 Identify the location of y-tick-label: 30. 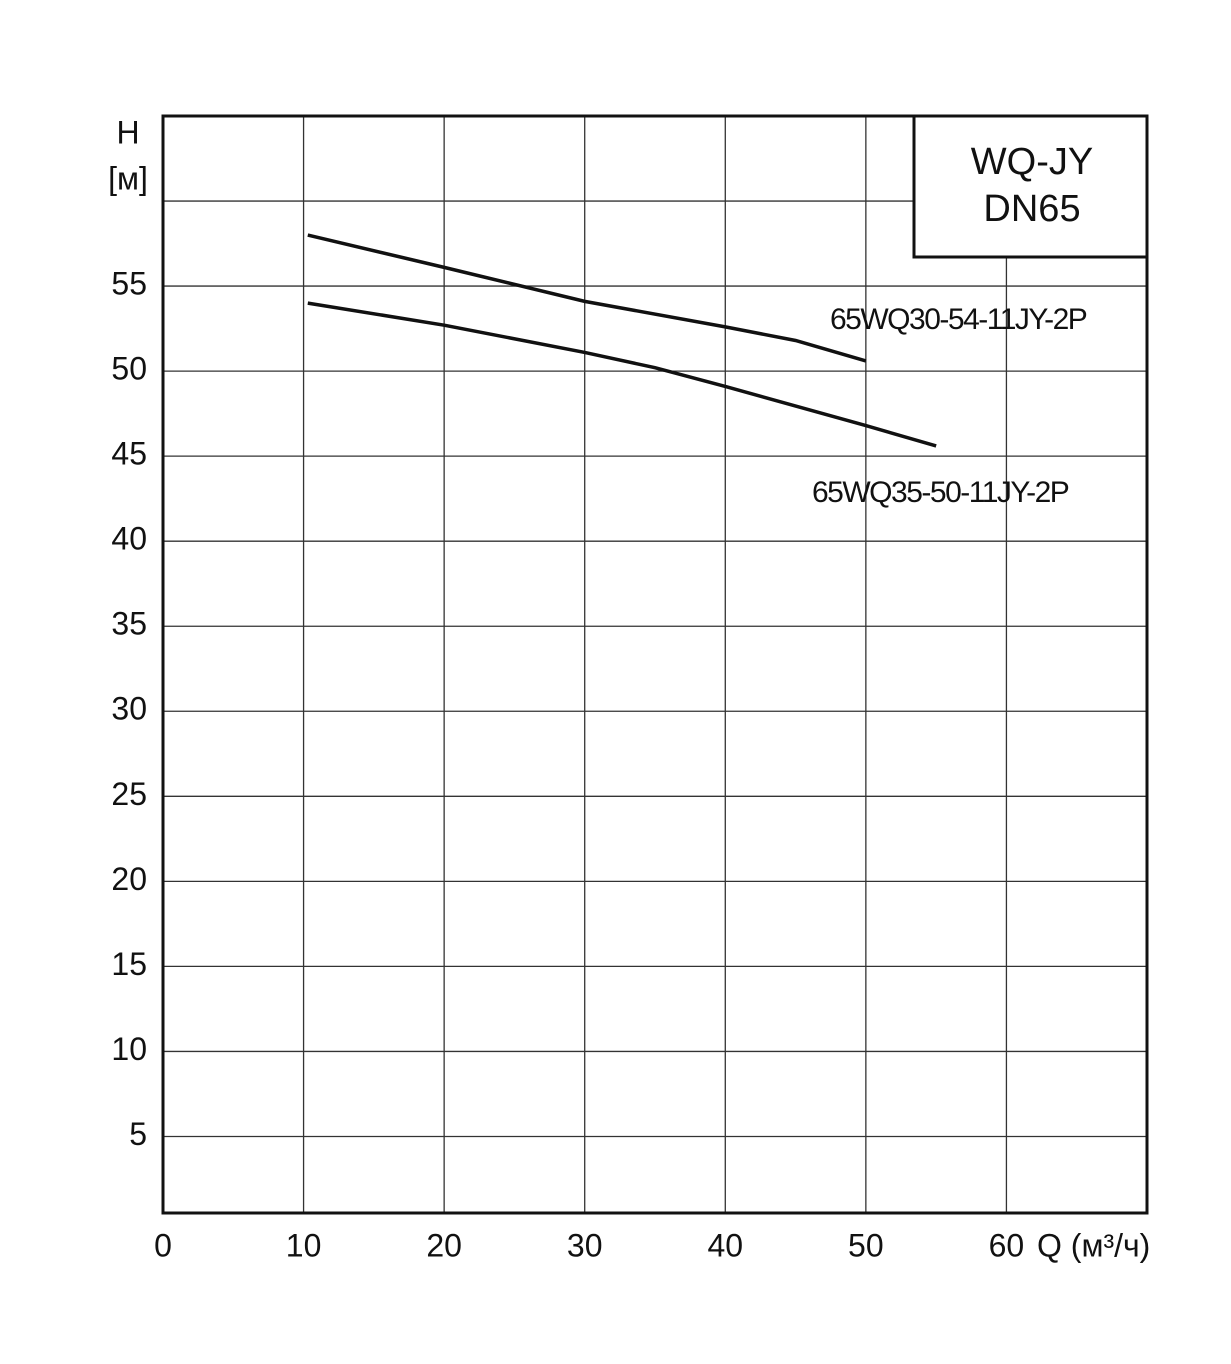
(129, 709).